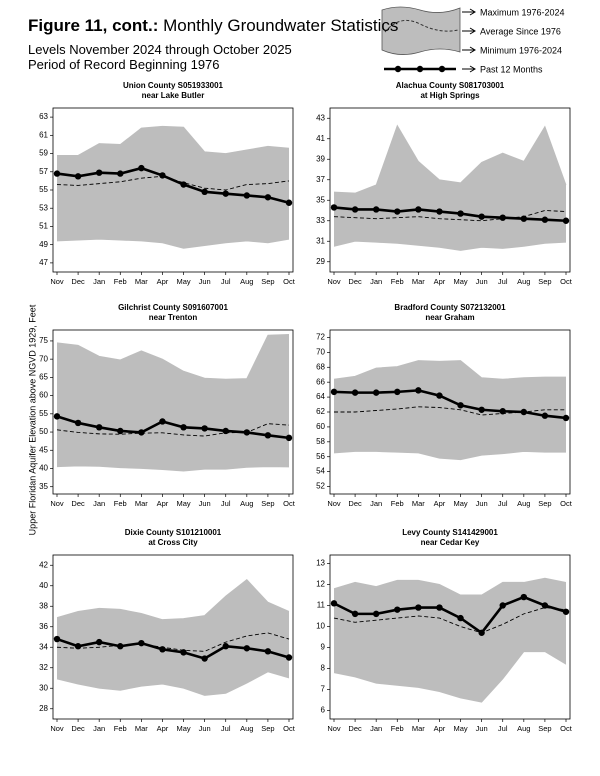 The width and height of the screenshot is (600, 776). I want to click on y-tick-label: 38, so click(43, 605).